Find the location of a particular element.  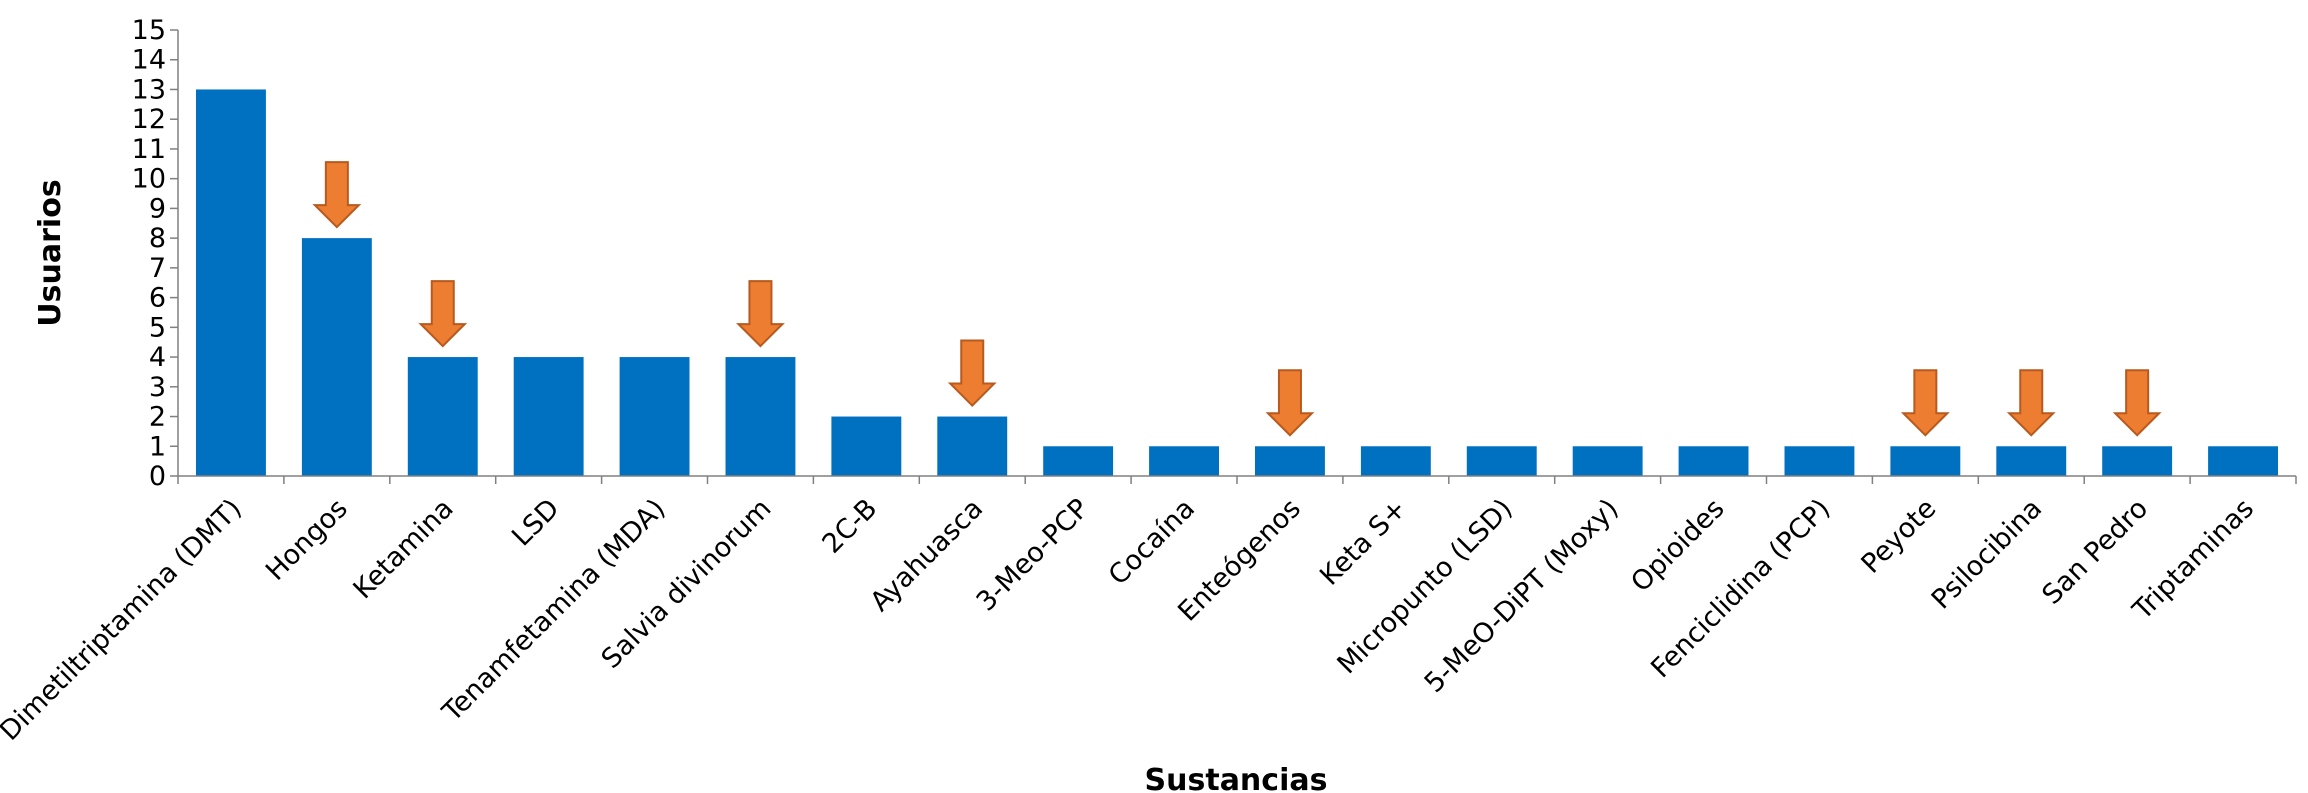

category-label: Micropunto (LSD) is located at coordinates (1424, 586).